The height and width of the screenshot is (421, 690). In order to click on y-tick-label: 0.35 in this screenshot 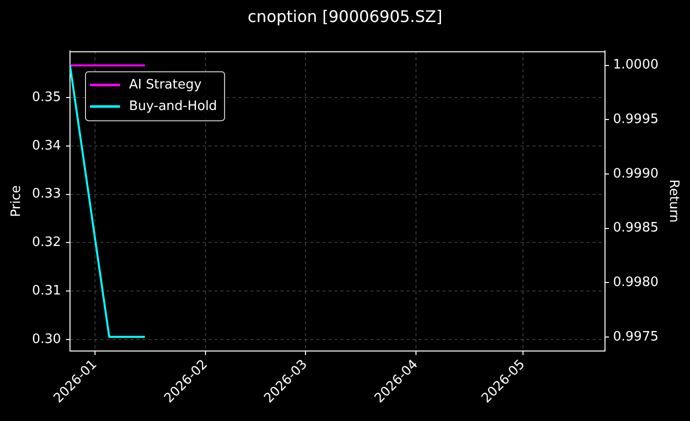, I will do `click(46, 97)`.